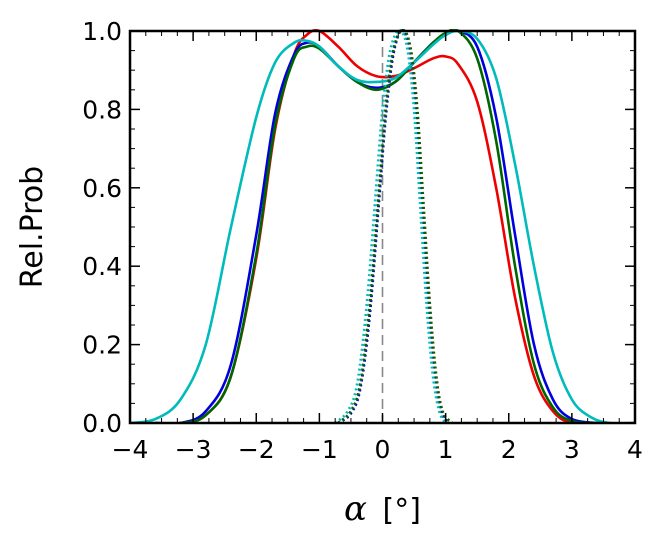 The image size is (663, 546). What do you see at coordinates (509, 449) in the screenshot?
I see `x-tick-label: 2` at bounding box center [509, 449].